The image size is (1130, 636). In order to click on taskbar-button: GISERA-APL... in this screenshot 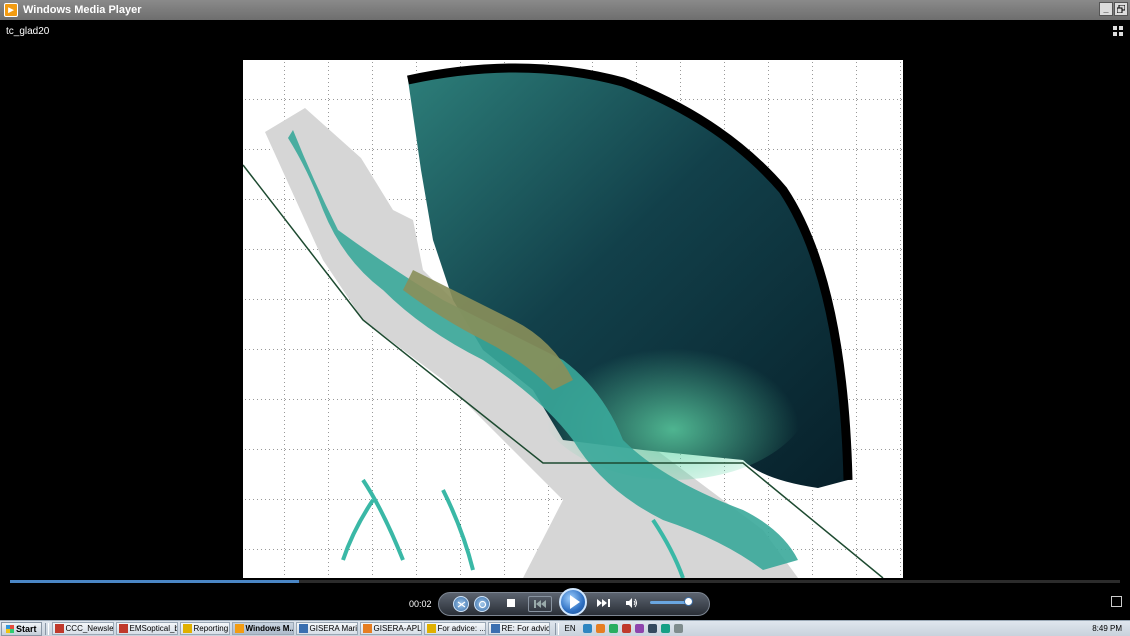, I will do `click(390, 628)`.